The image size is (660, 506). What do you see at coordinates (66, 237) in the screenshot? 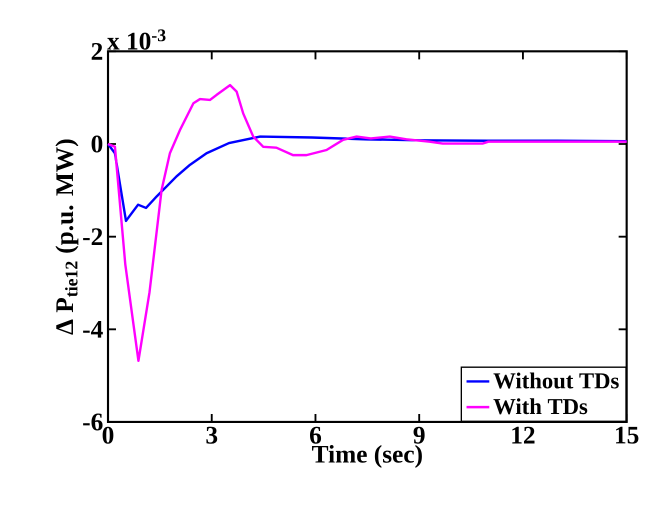
I see `y-axis-title: Δ P$_{tie12}$ (p.u. MW)` at bounding box center [66, 237].